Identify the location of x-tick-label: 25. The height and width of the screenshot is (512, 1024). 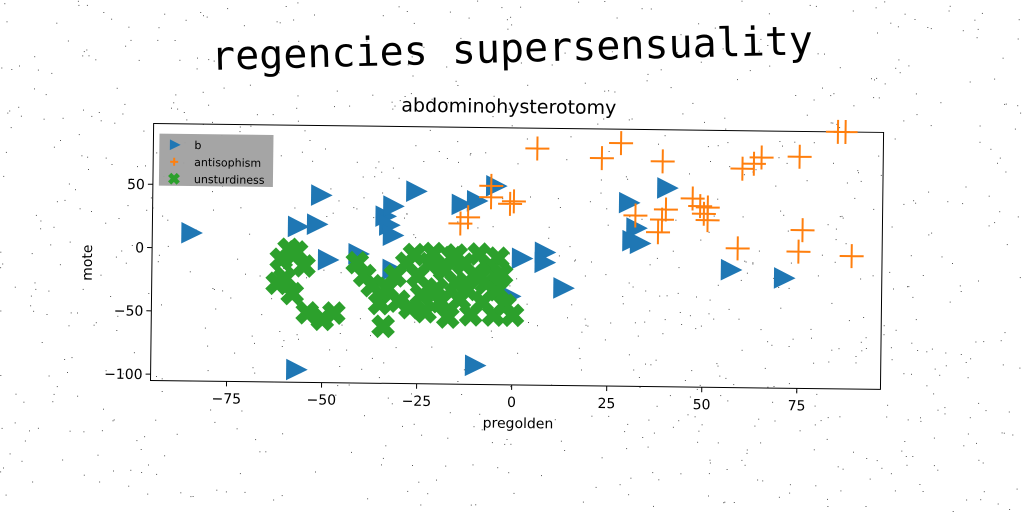
(606, 404).